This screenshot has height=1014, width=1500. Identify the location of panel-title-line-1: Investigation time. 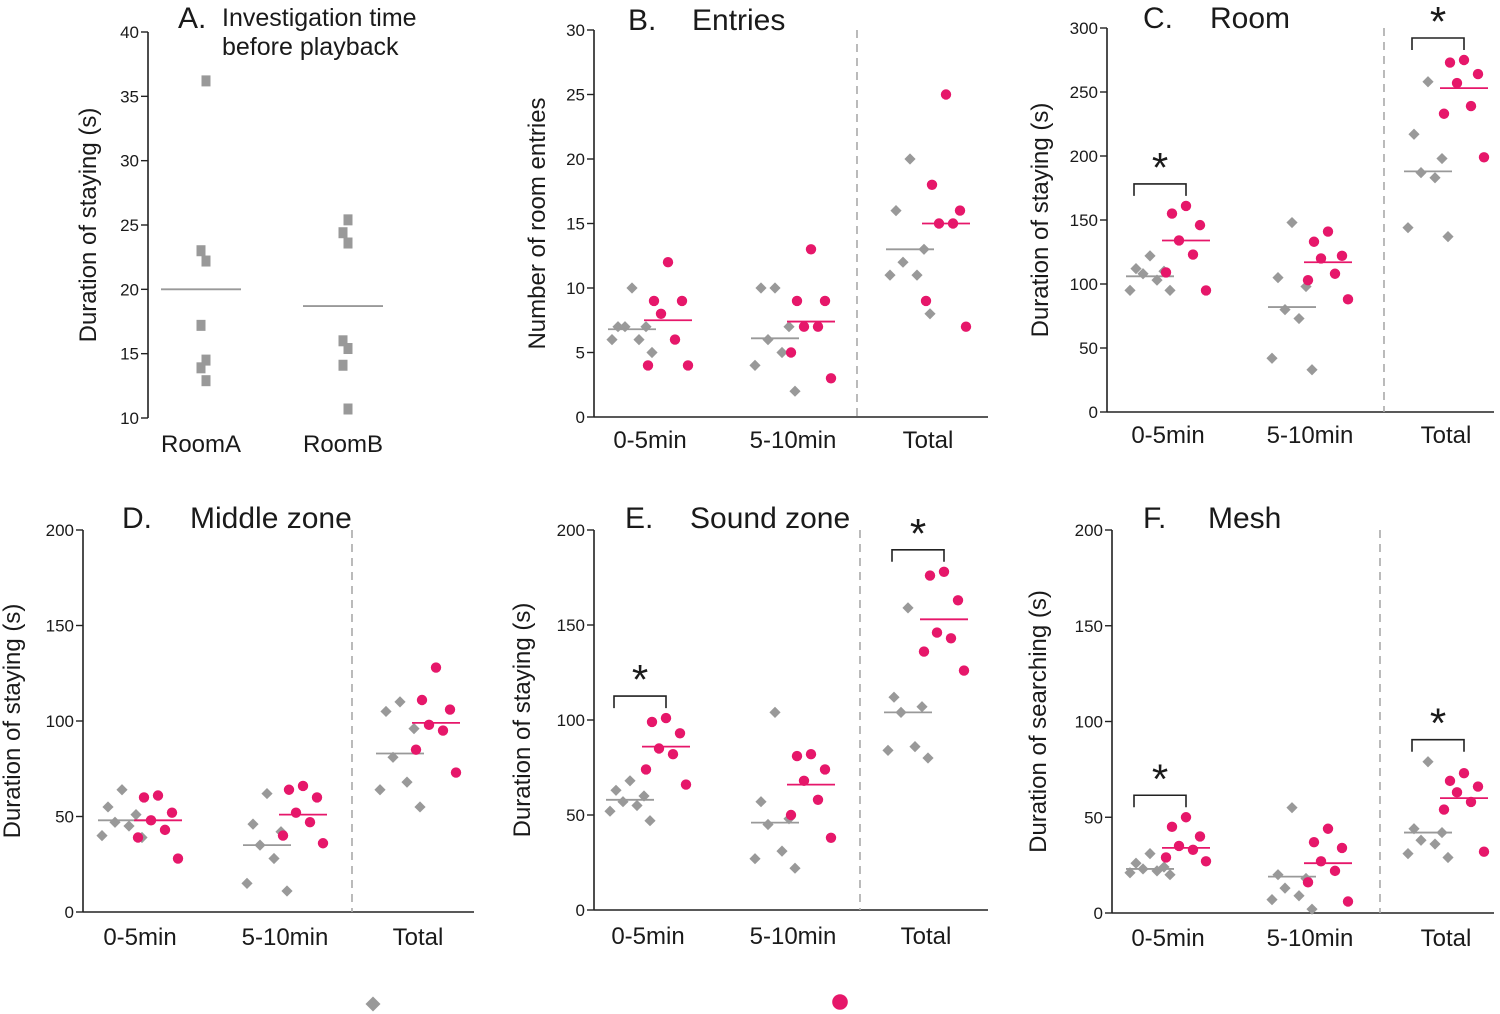
(319, 18).